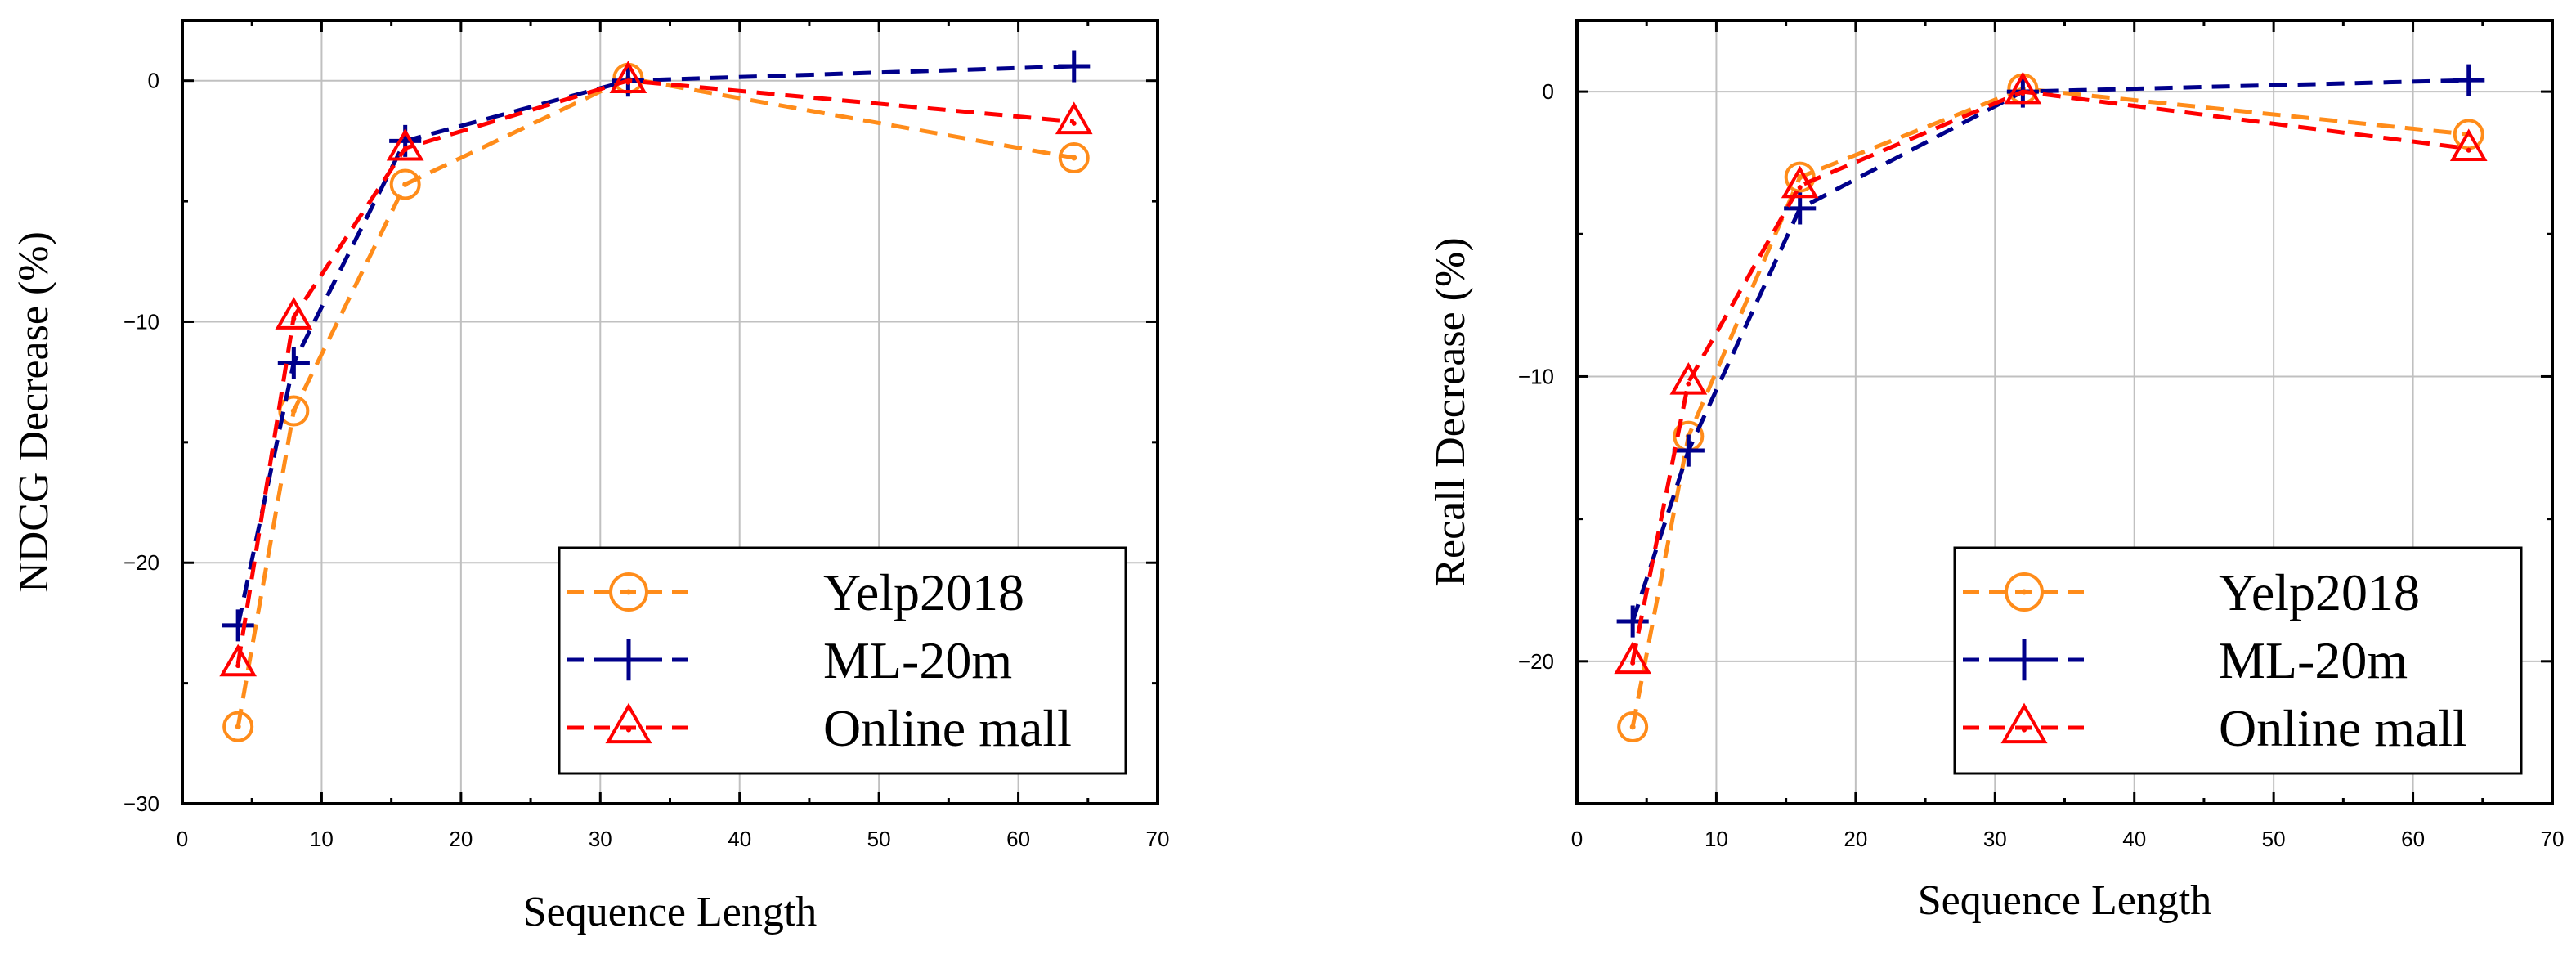  I want to click on x-tick-label: 30, so click(601, 839).